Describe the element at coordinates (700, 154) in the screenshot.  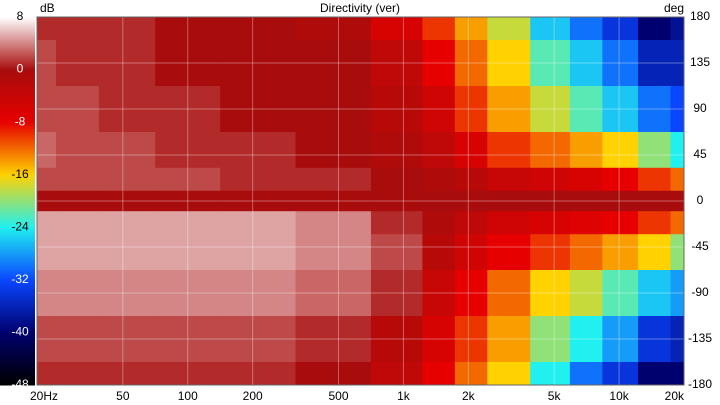
I see `y-tick-label: 45` at that location.